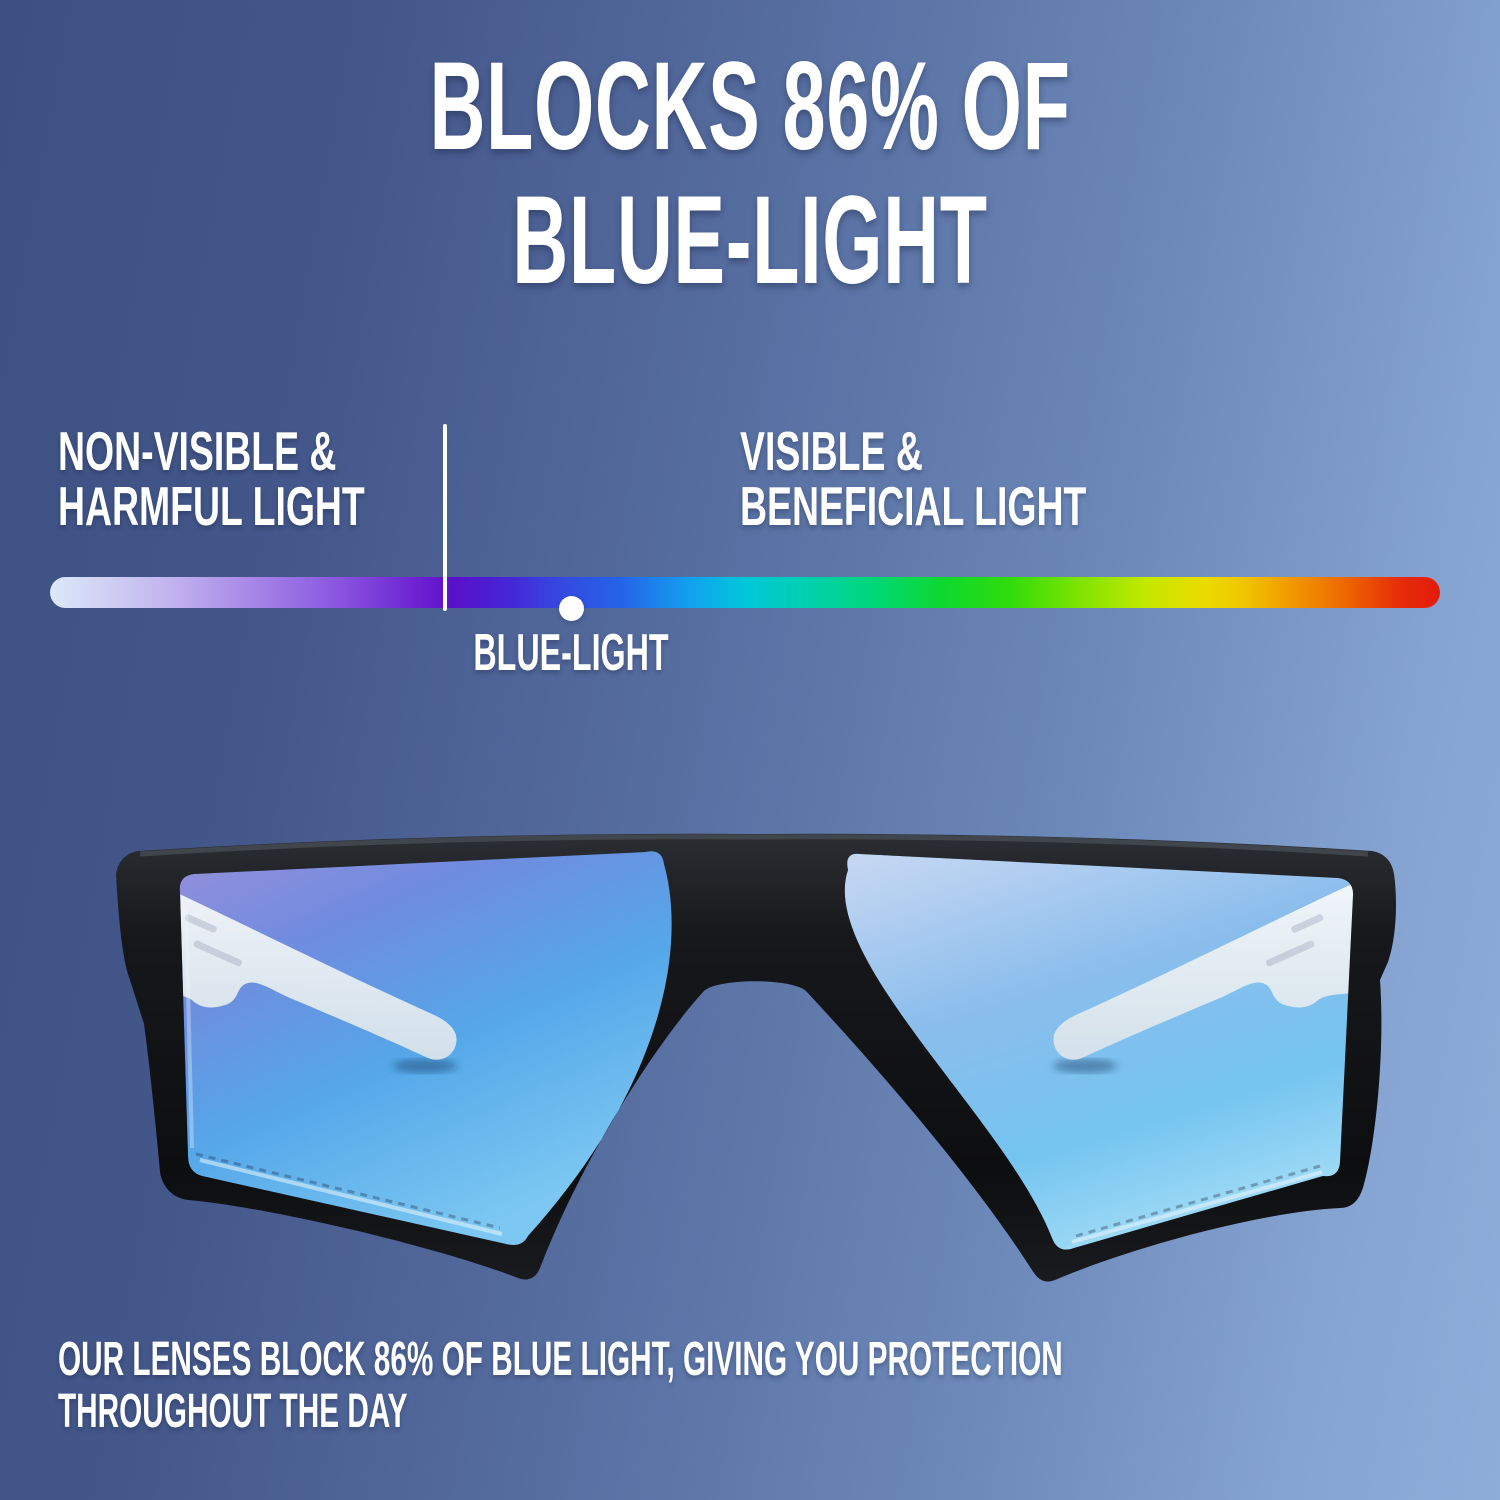 The height and width of the screenshot is (1500, 1500). What do you see at coordinates (750, 240) in the screenshot?
I see `page-title-line2: BLUE-LIGHT` at bounding box center [750, 240].